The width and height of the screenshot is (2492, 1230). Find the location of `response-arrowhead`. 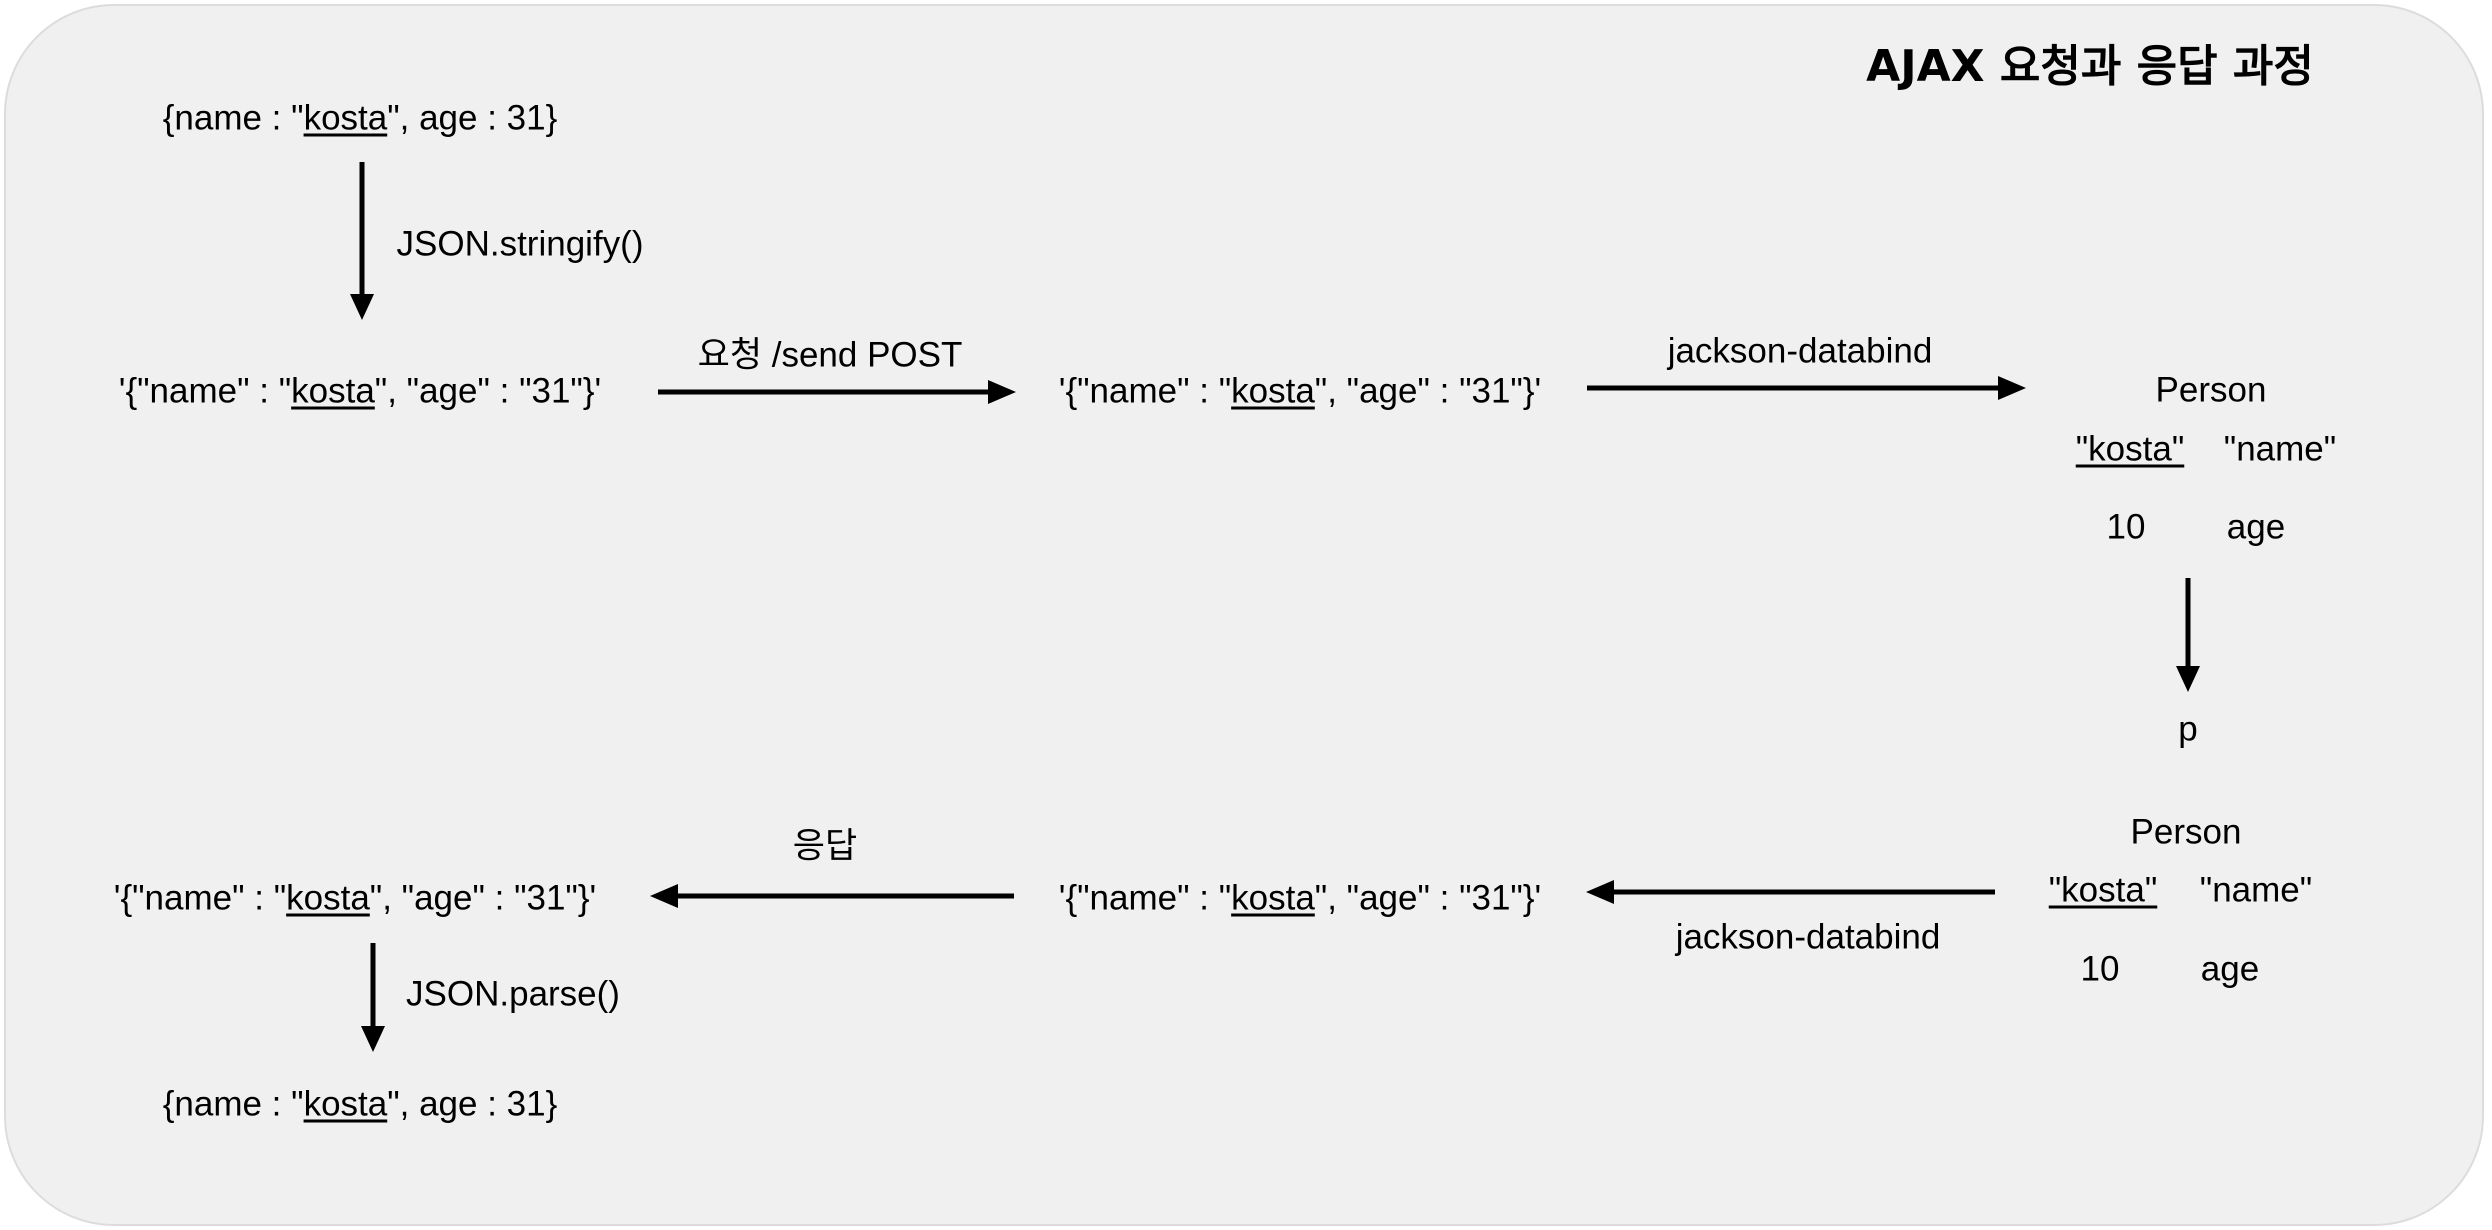

response-arrowhead is located at coordinates (664, 896).